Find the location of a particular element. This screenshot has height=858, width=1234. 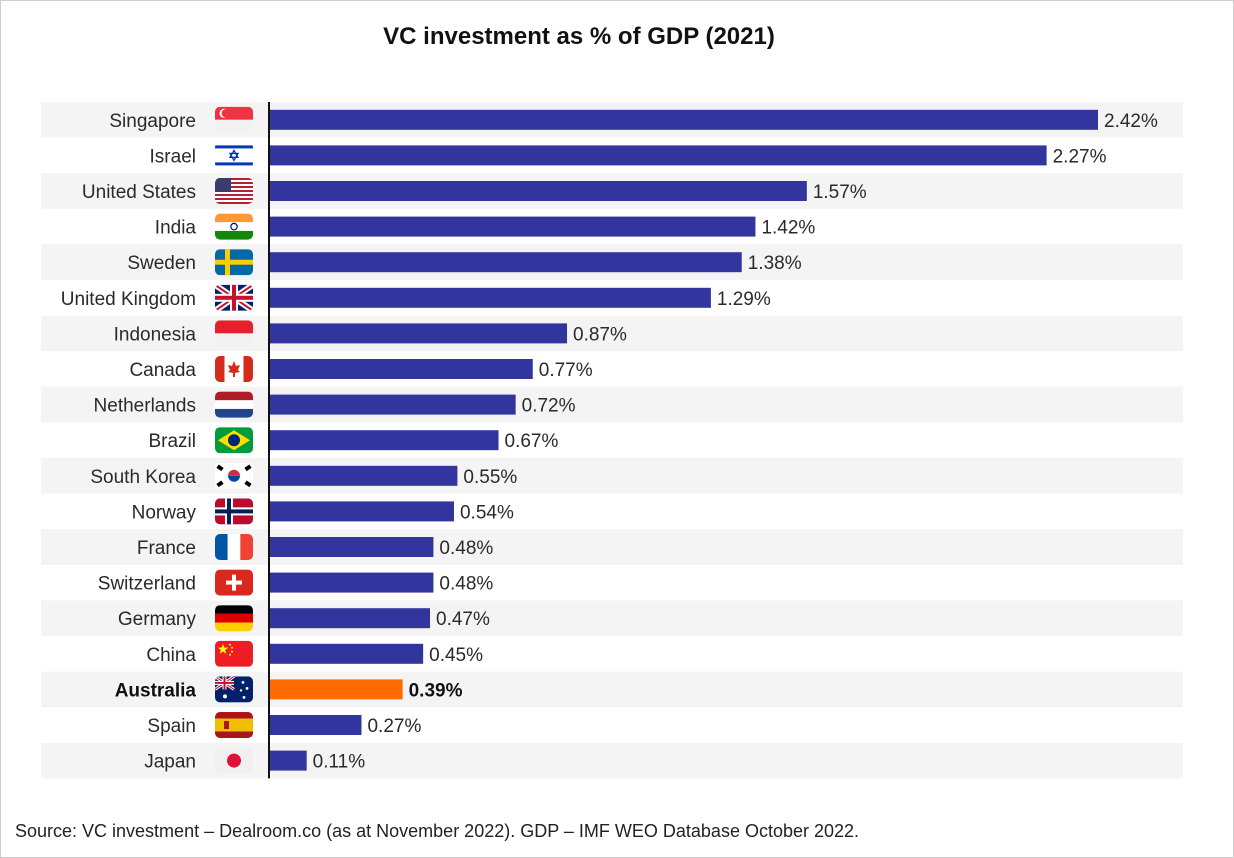

bar-germany is located at coordinates (350, 618).